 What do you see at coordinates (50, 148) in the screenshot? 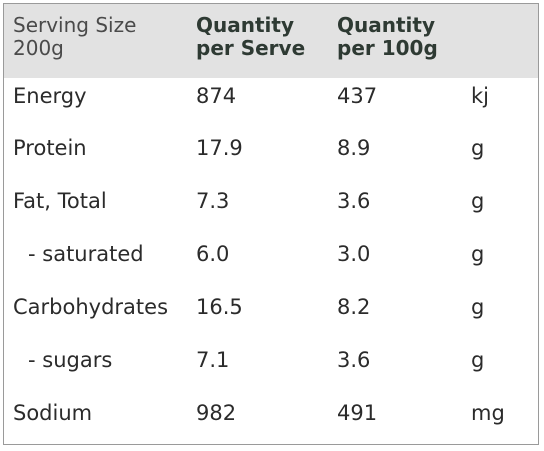
I see `nutrient-name: Protein` at bounding box center [50, 148].